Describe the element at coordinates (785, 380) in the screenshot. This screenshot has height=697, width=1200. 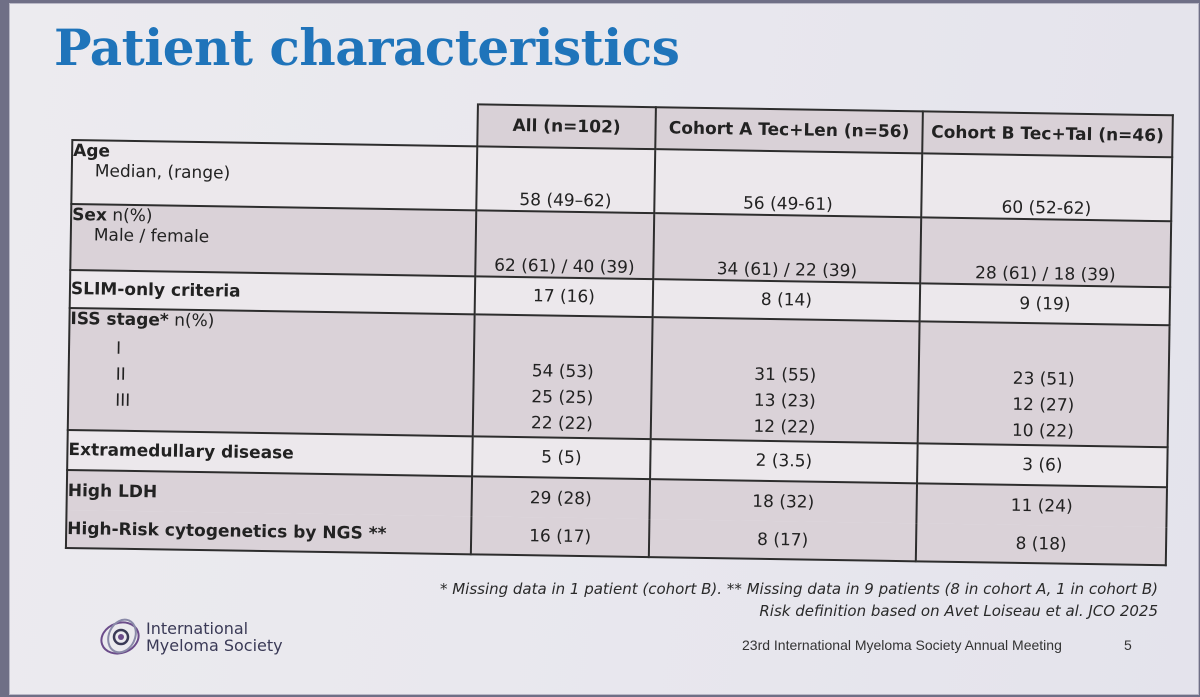
I see `iss-cohort-a: 31 (55) 13 (23) 12 (22)` at that location.